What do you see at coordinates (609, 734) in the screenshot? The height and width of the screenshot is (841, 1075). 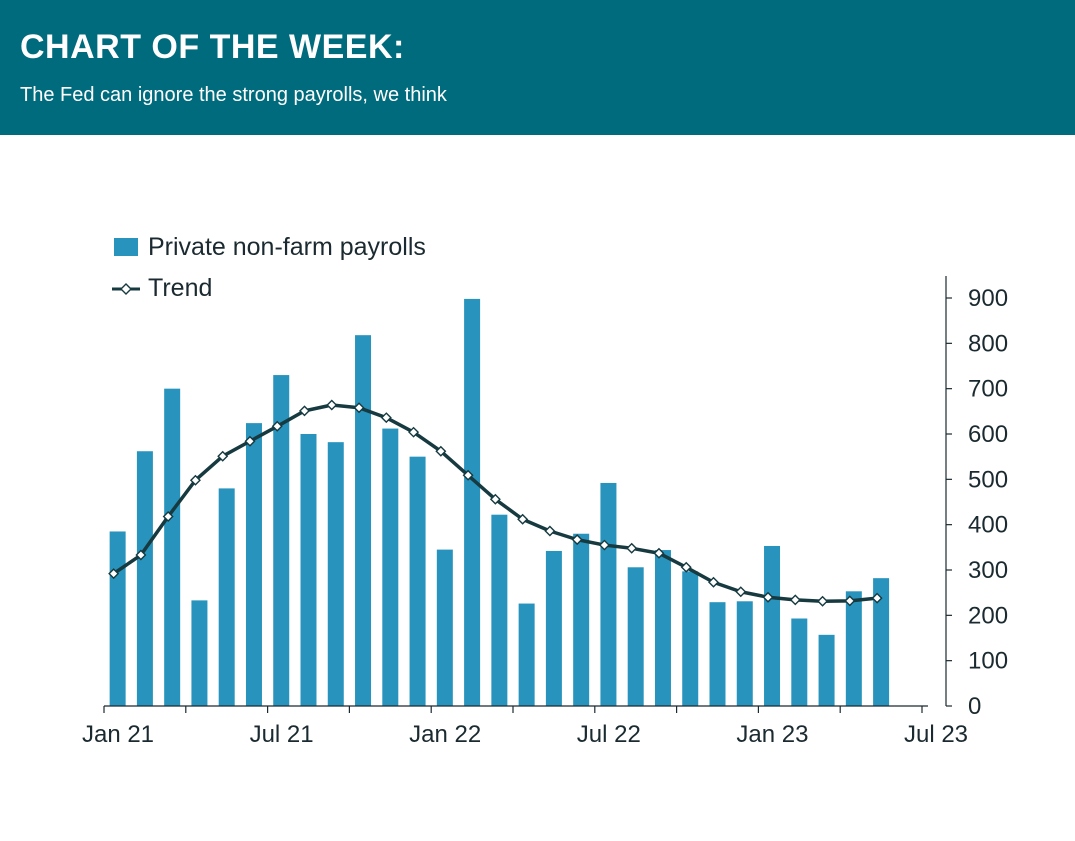 I see `x-tick-label: Jul 22` at bounding box center [609, 734].